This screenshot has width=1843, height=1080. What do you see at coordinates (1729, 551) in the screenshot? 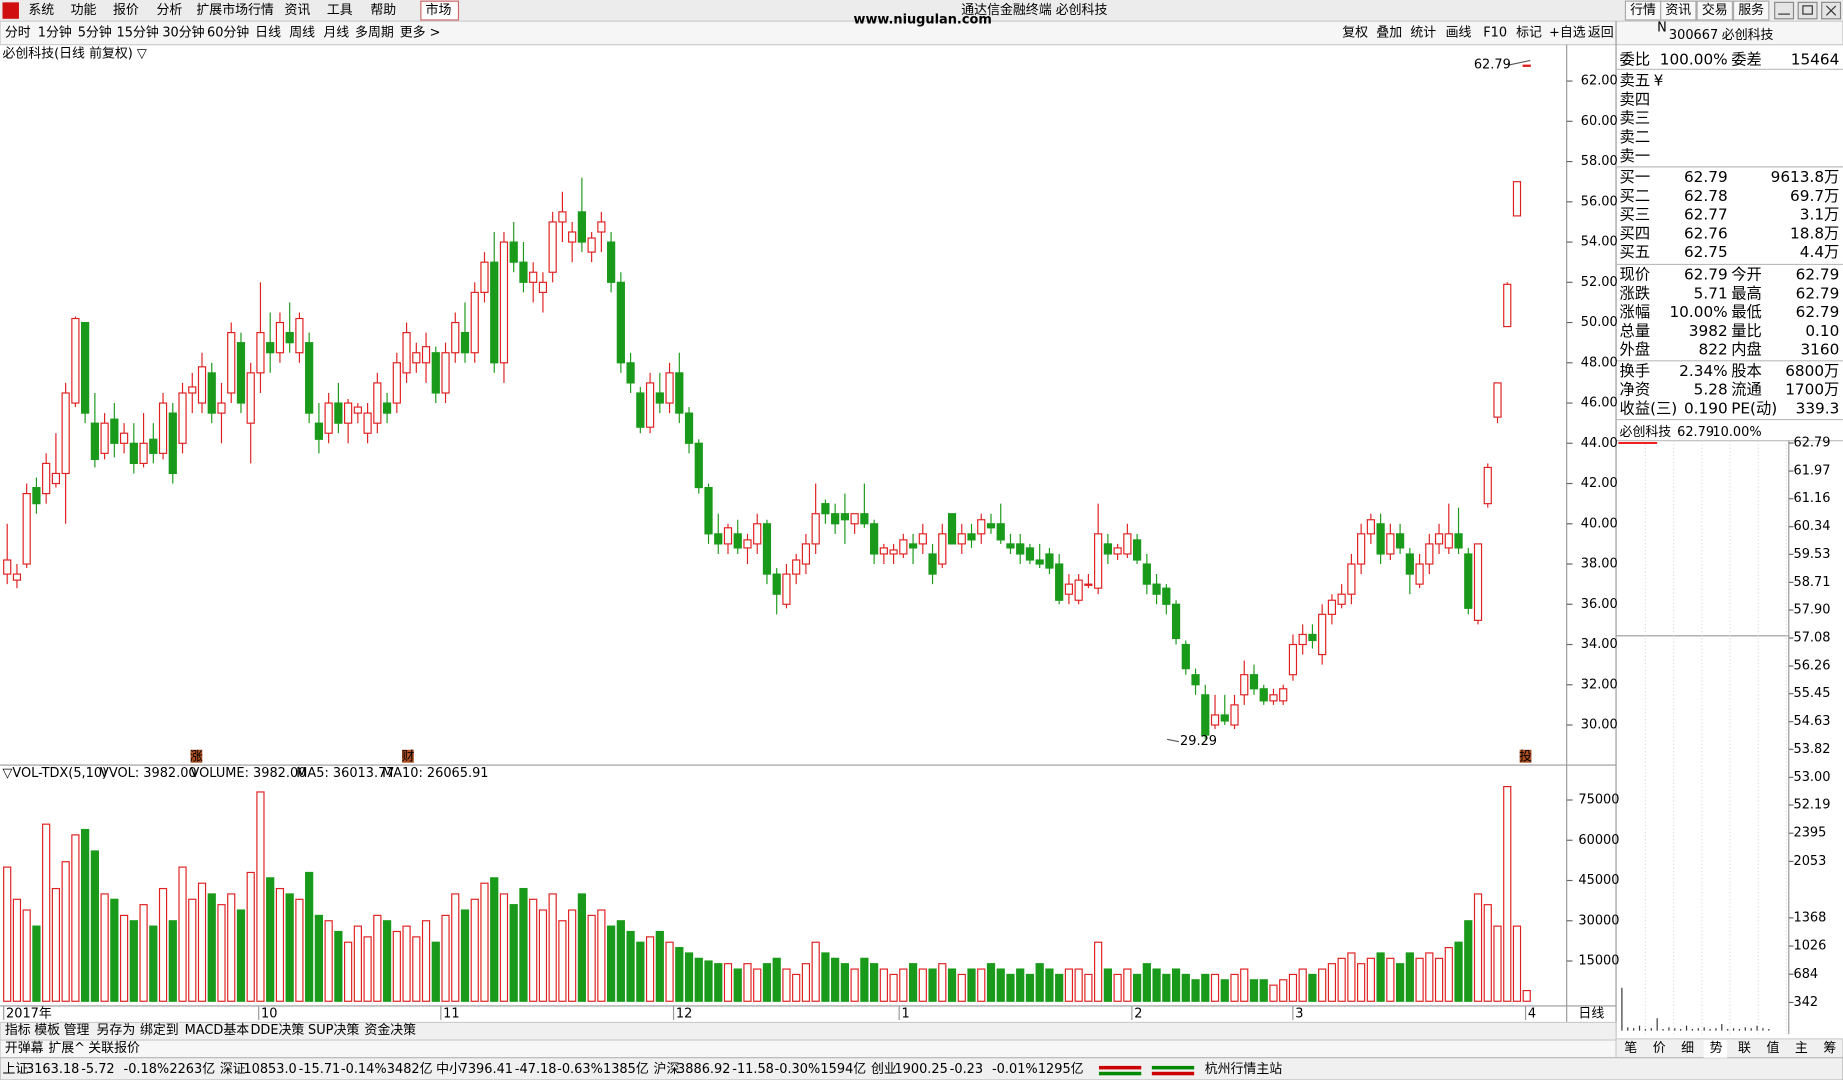
I see `panel-lines` at bounding box center [1729, 551].